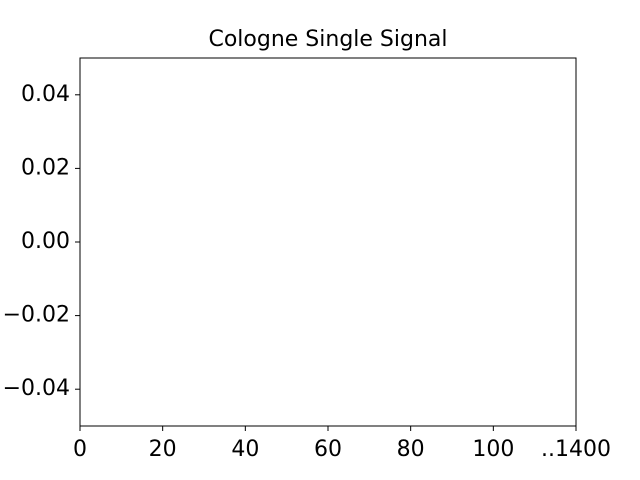  I want to click on x-tick-label: 100, so click(493, 449).